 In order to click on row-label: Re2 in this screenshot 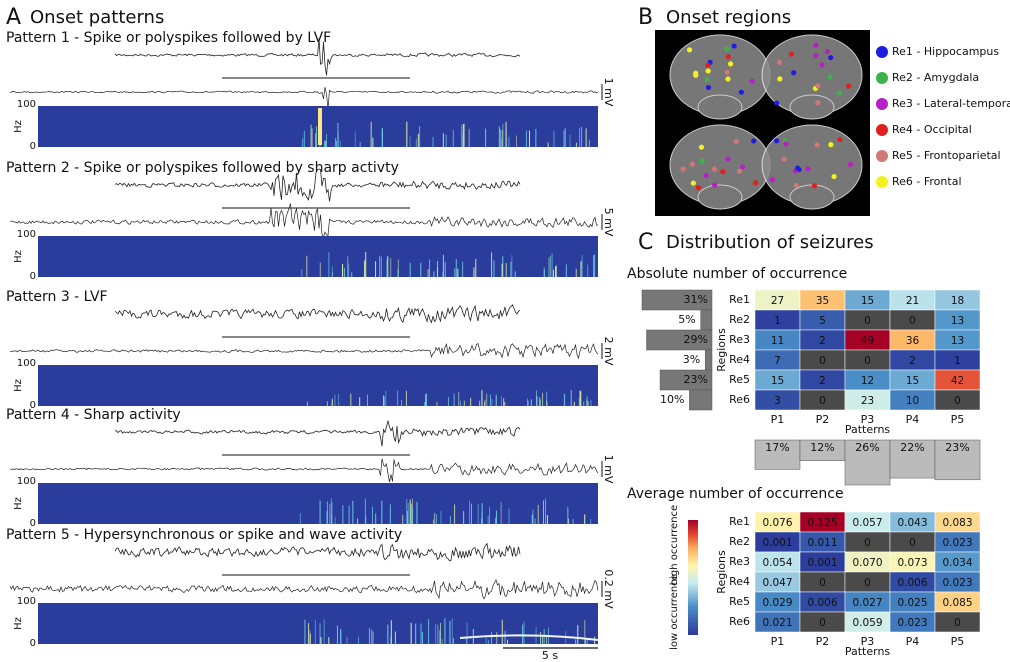, I will do `click(739, 319)`.